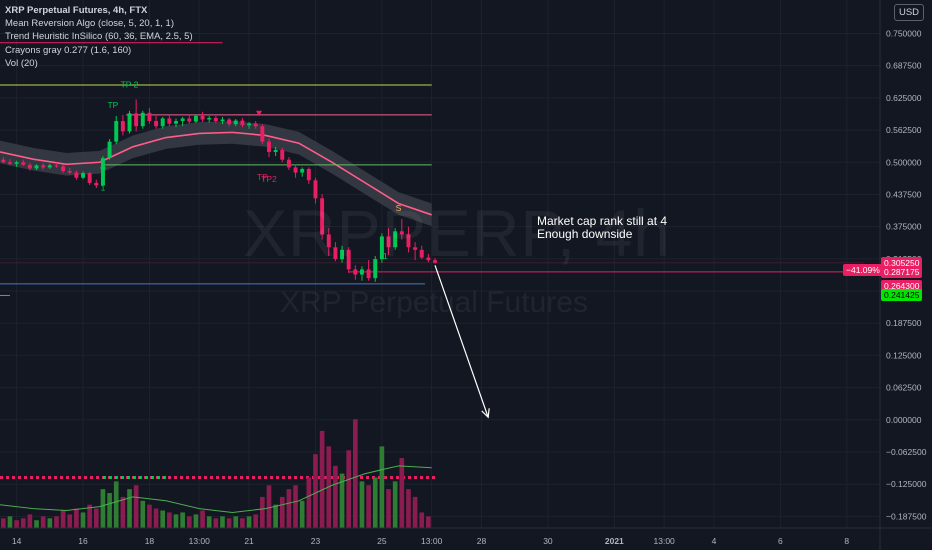  I want to click on y-tick-label: 0.562500, so click(904, 130).